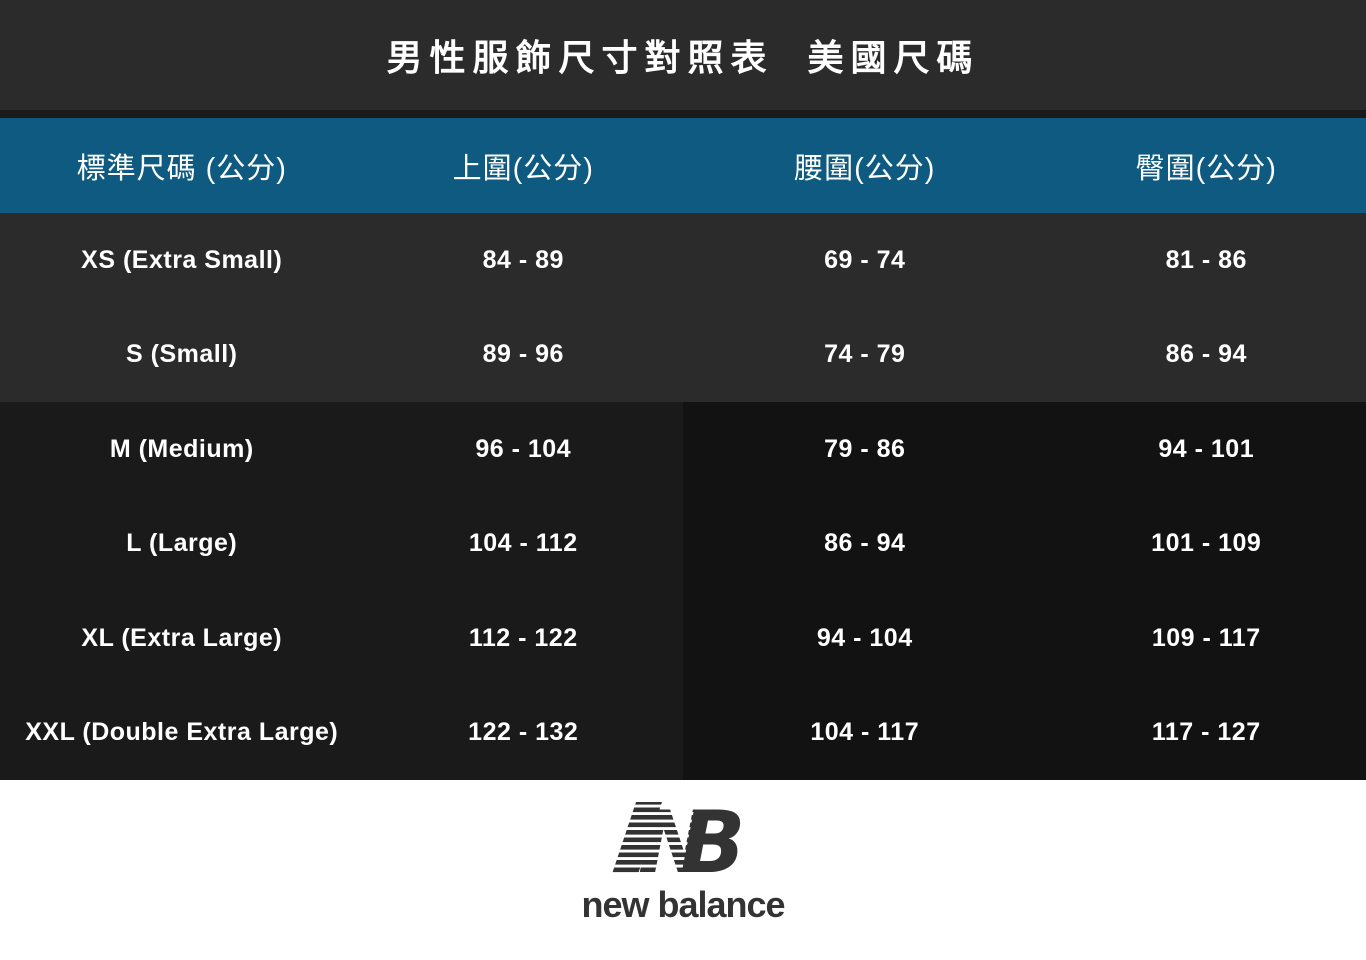  What do you see at coordinates (854, 543) in the screenshot?
I see `waist-value: 86 - 94` at bounding box center [854, 543].